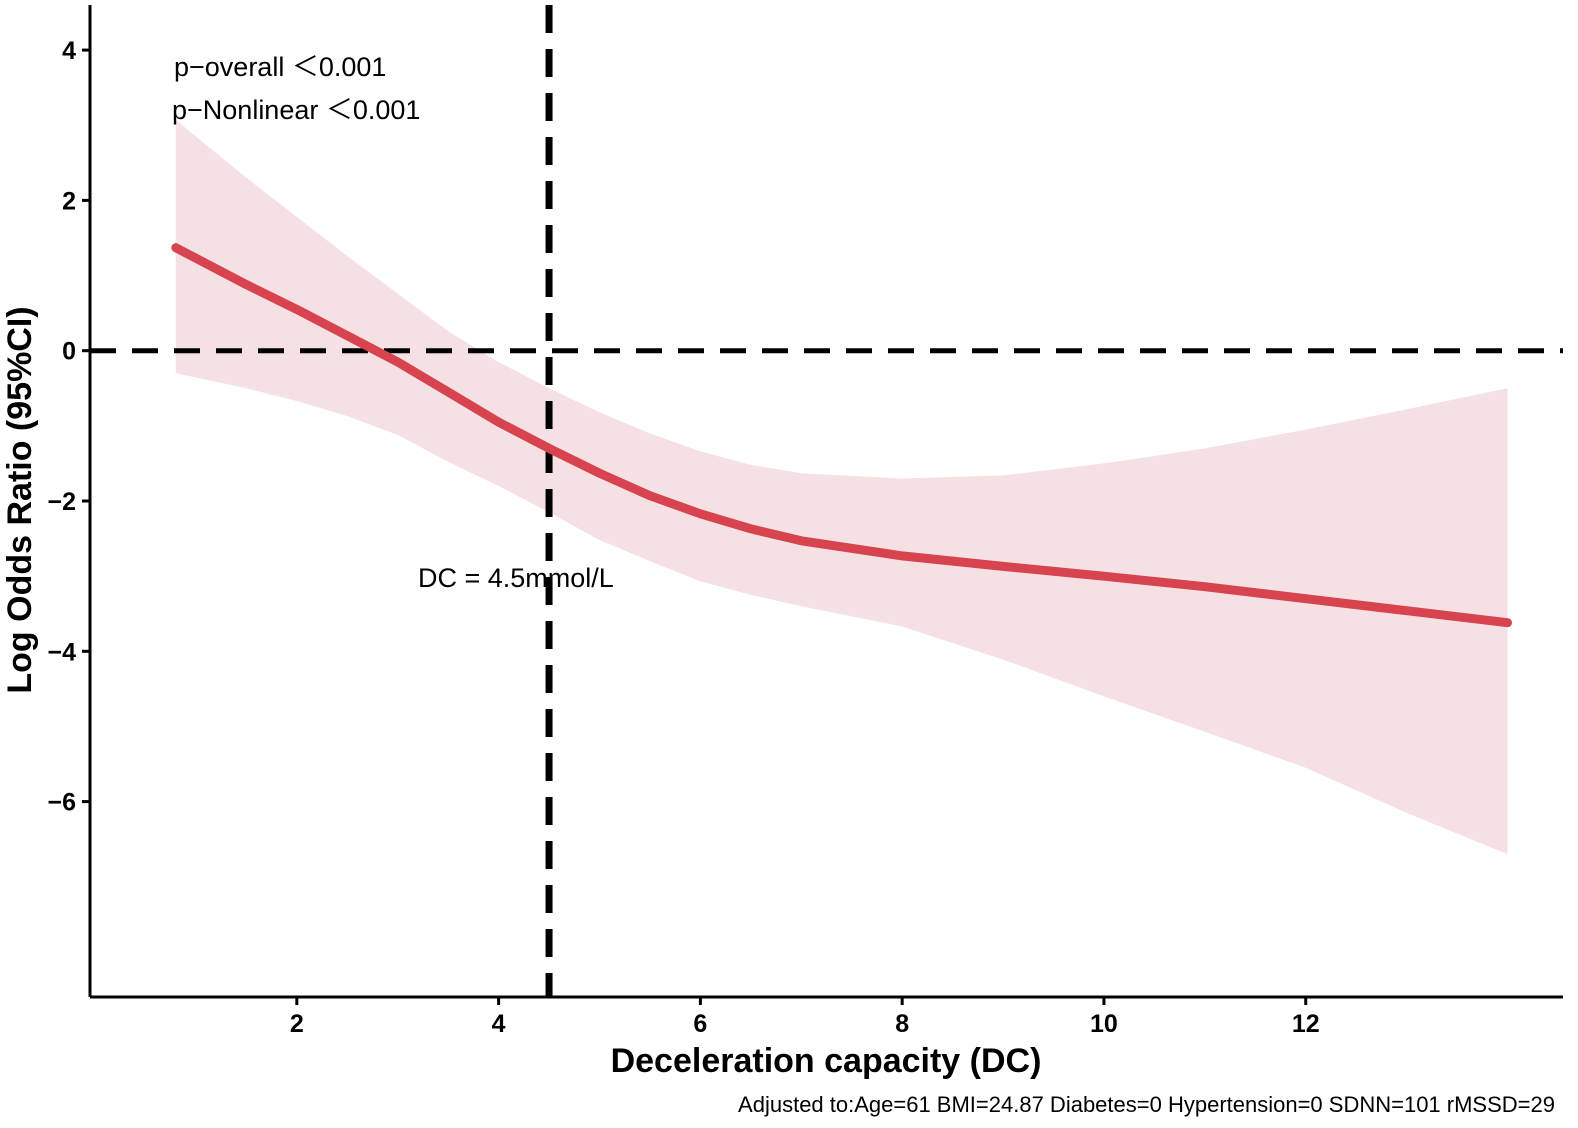  I want to click on y-tick-label: −4, so click(61, 652).